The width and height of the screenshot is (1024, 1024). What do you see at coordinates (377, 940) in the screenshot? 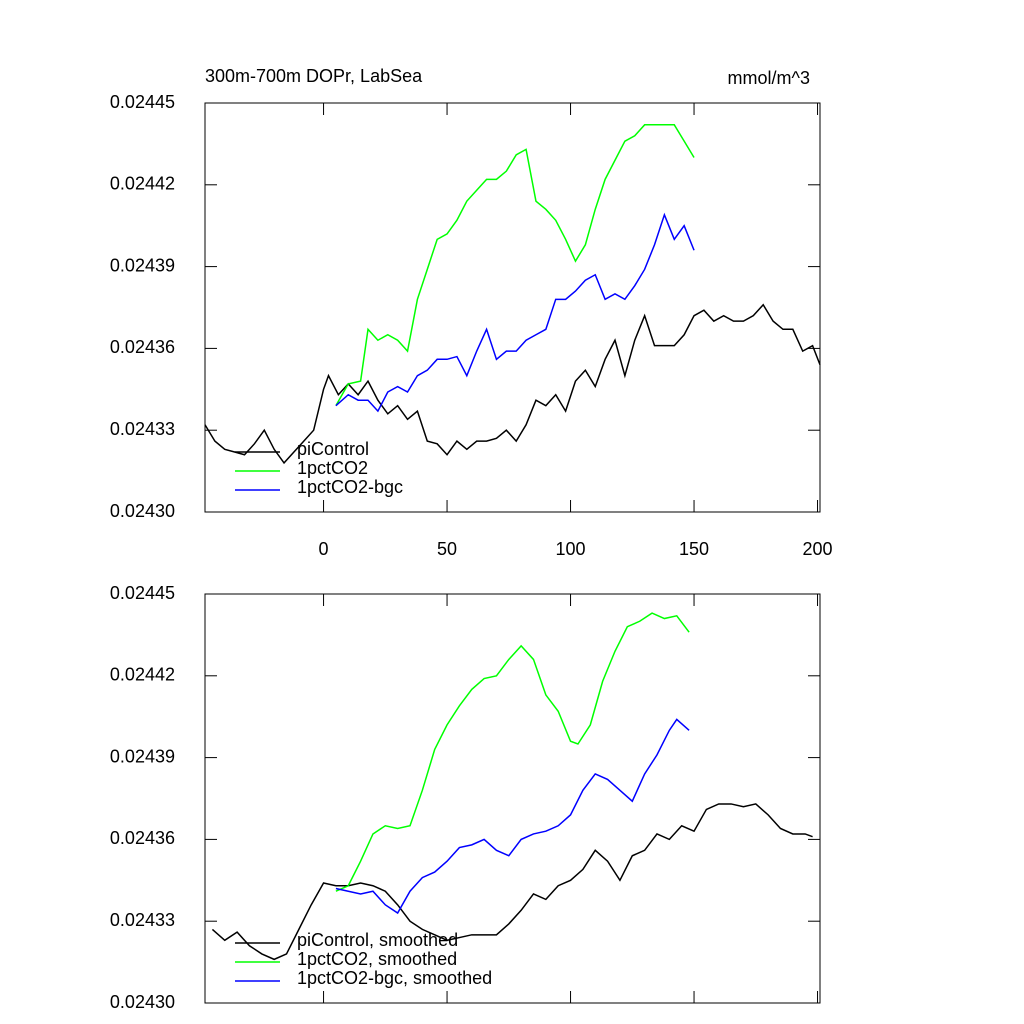
I see `legend-label: piControl, smoothed` at bounding box center [377, 940].